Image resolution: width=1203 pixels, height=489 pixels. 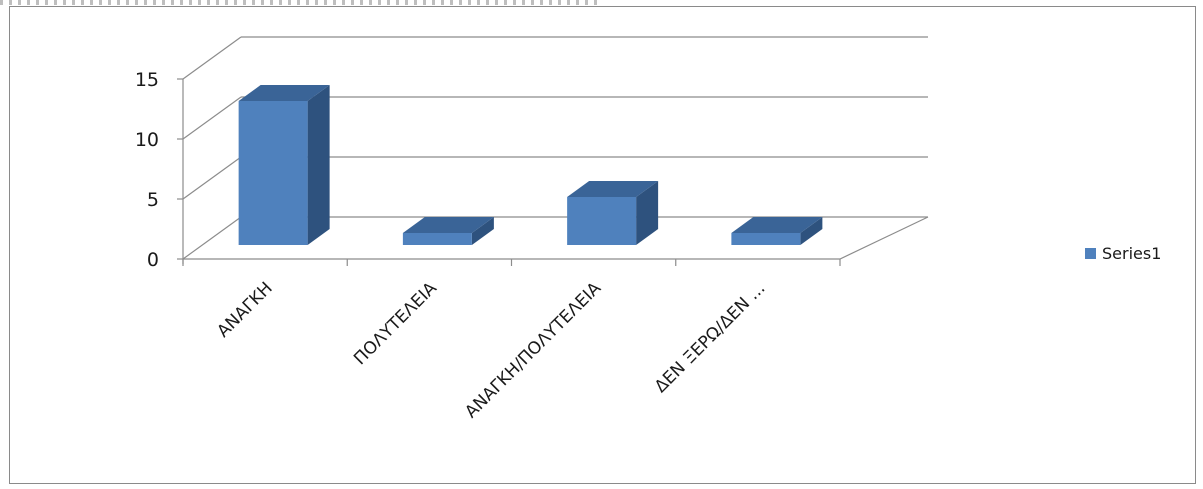 I want to click on x-tick-label: ΑΝΑΓΚΗ, so click(x=244, y=309).